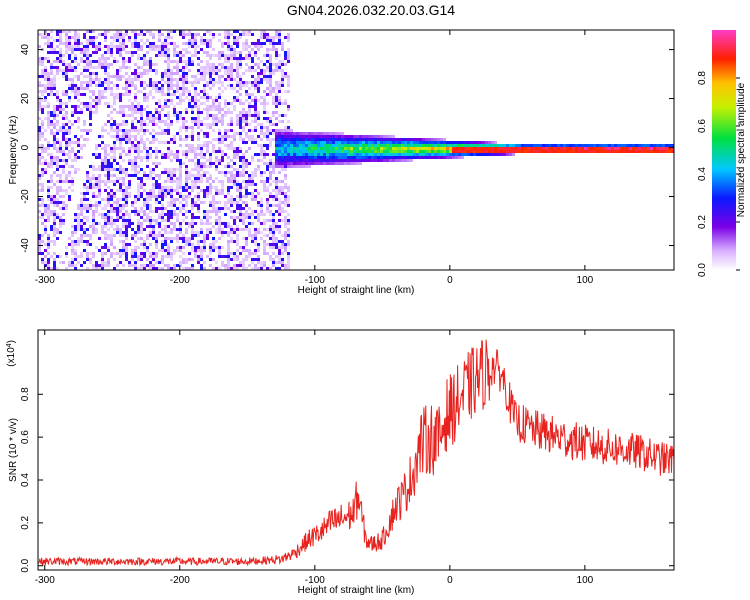 This screenshot has height=600, width=750. I want to click on colorbar-tick-label: 0.8, so click(702, 78).